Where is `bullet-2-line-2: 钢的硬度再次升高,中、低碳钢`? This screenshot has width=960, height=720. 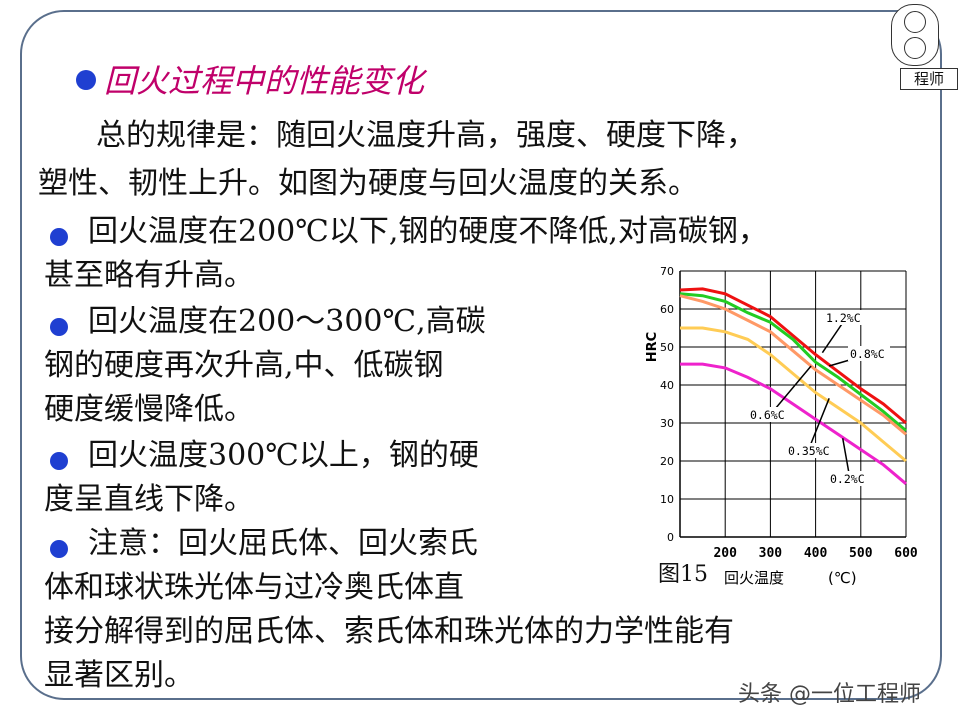
bullet-2-line-2: 钢的硬度再次升高,中、低碳钢 is located at coordinates (244, 365).